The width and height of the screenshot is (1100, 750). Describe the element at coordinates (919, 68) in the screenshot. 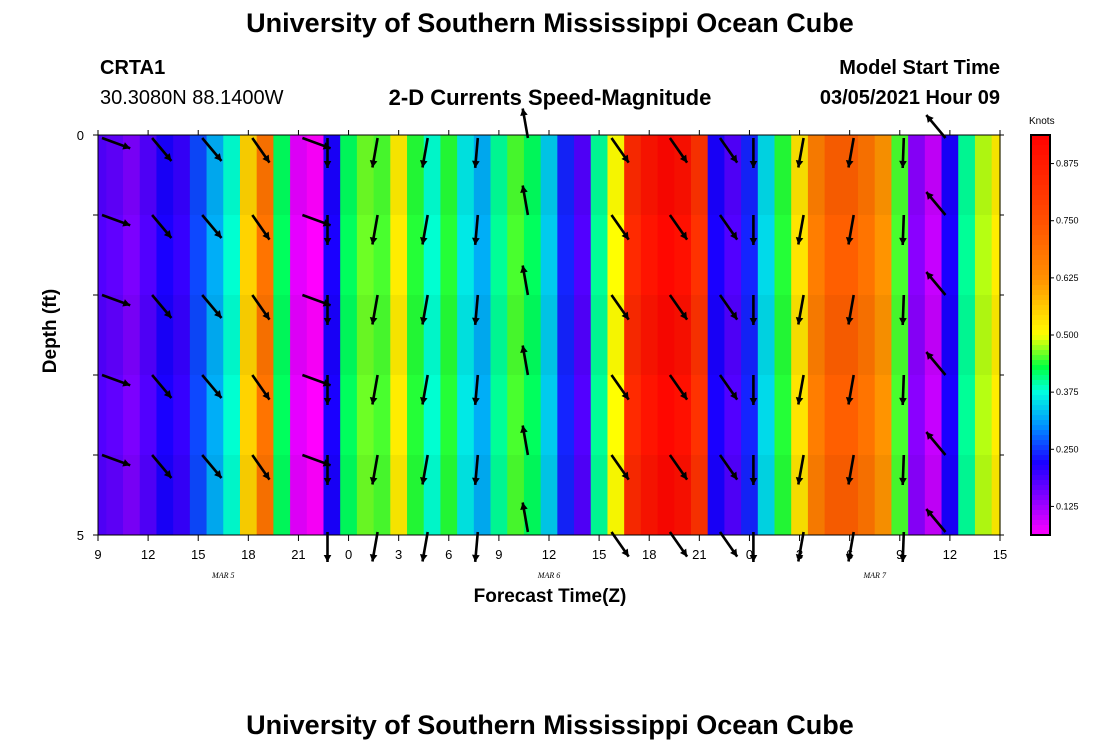

I see `model-start-label: Model Start Time` at that location.